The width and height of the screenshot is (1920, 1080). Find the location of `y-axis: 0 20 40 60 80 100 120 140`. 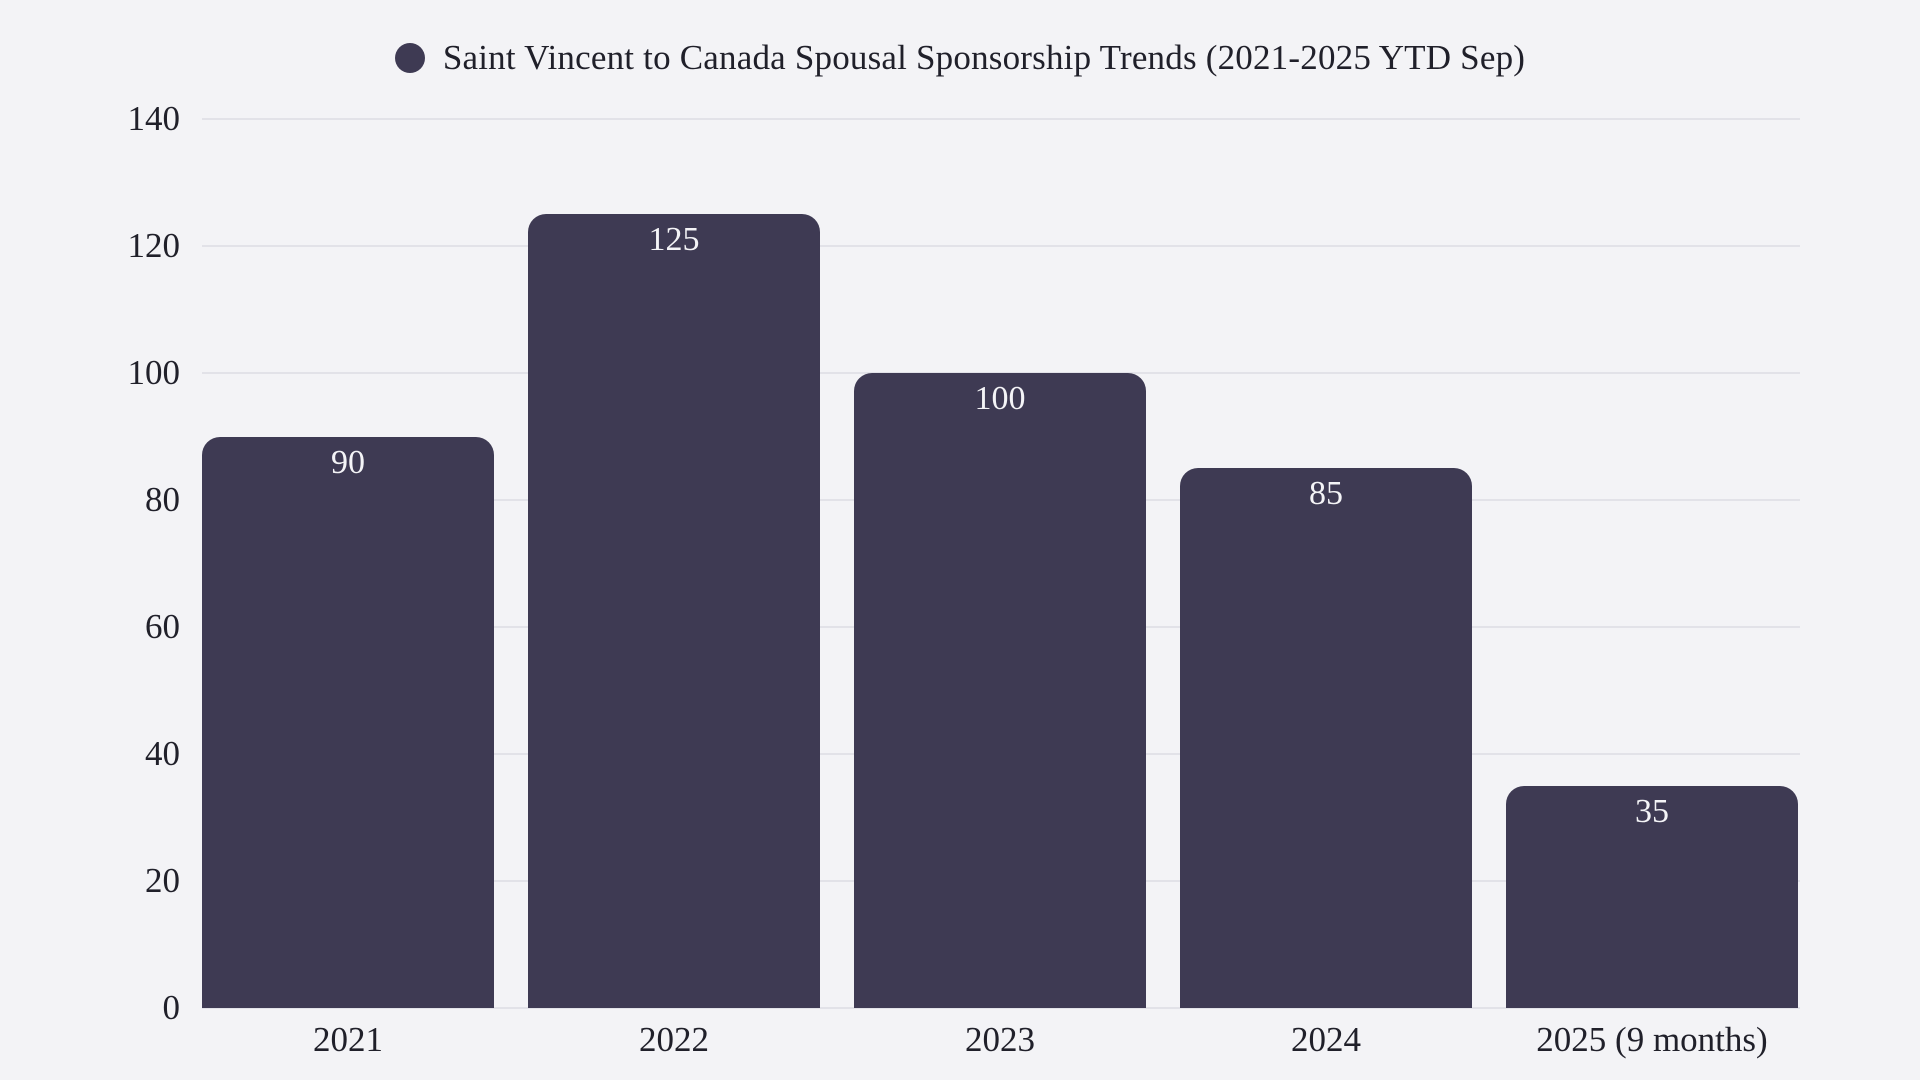

y-axis: 0 20 40 60 80 100 120 140 is located at coordinates (90, 563).